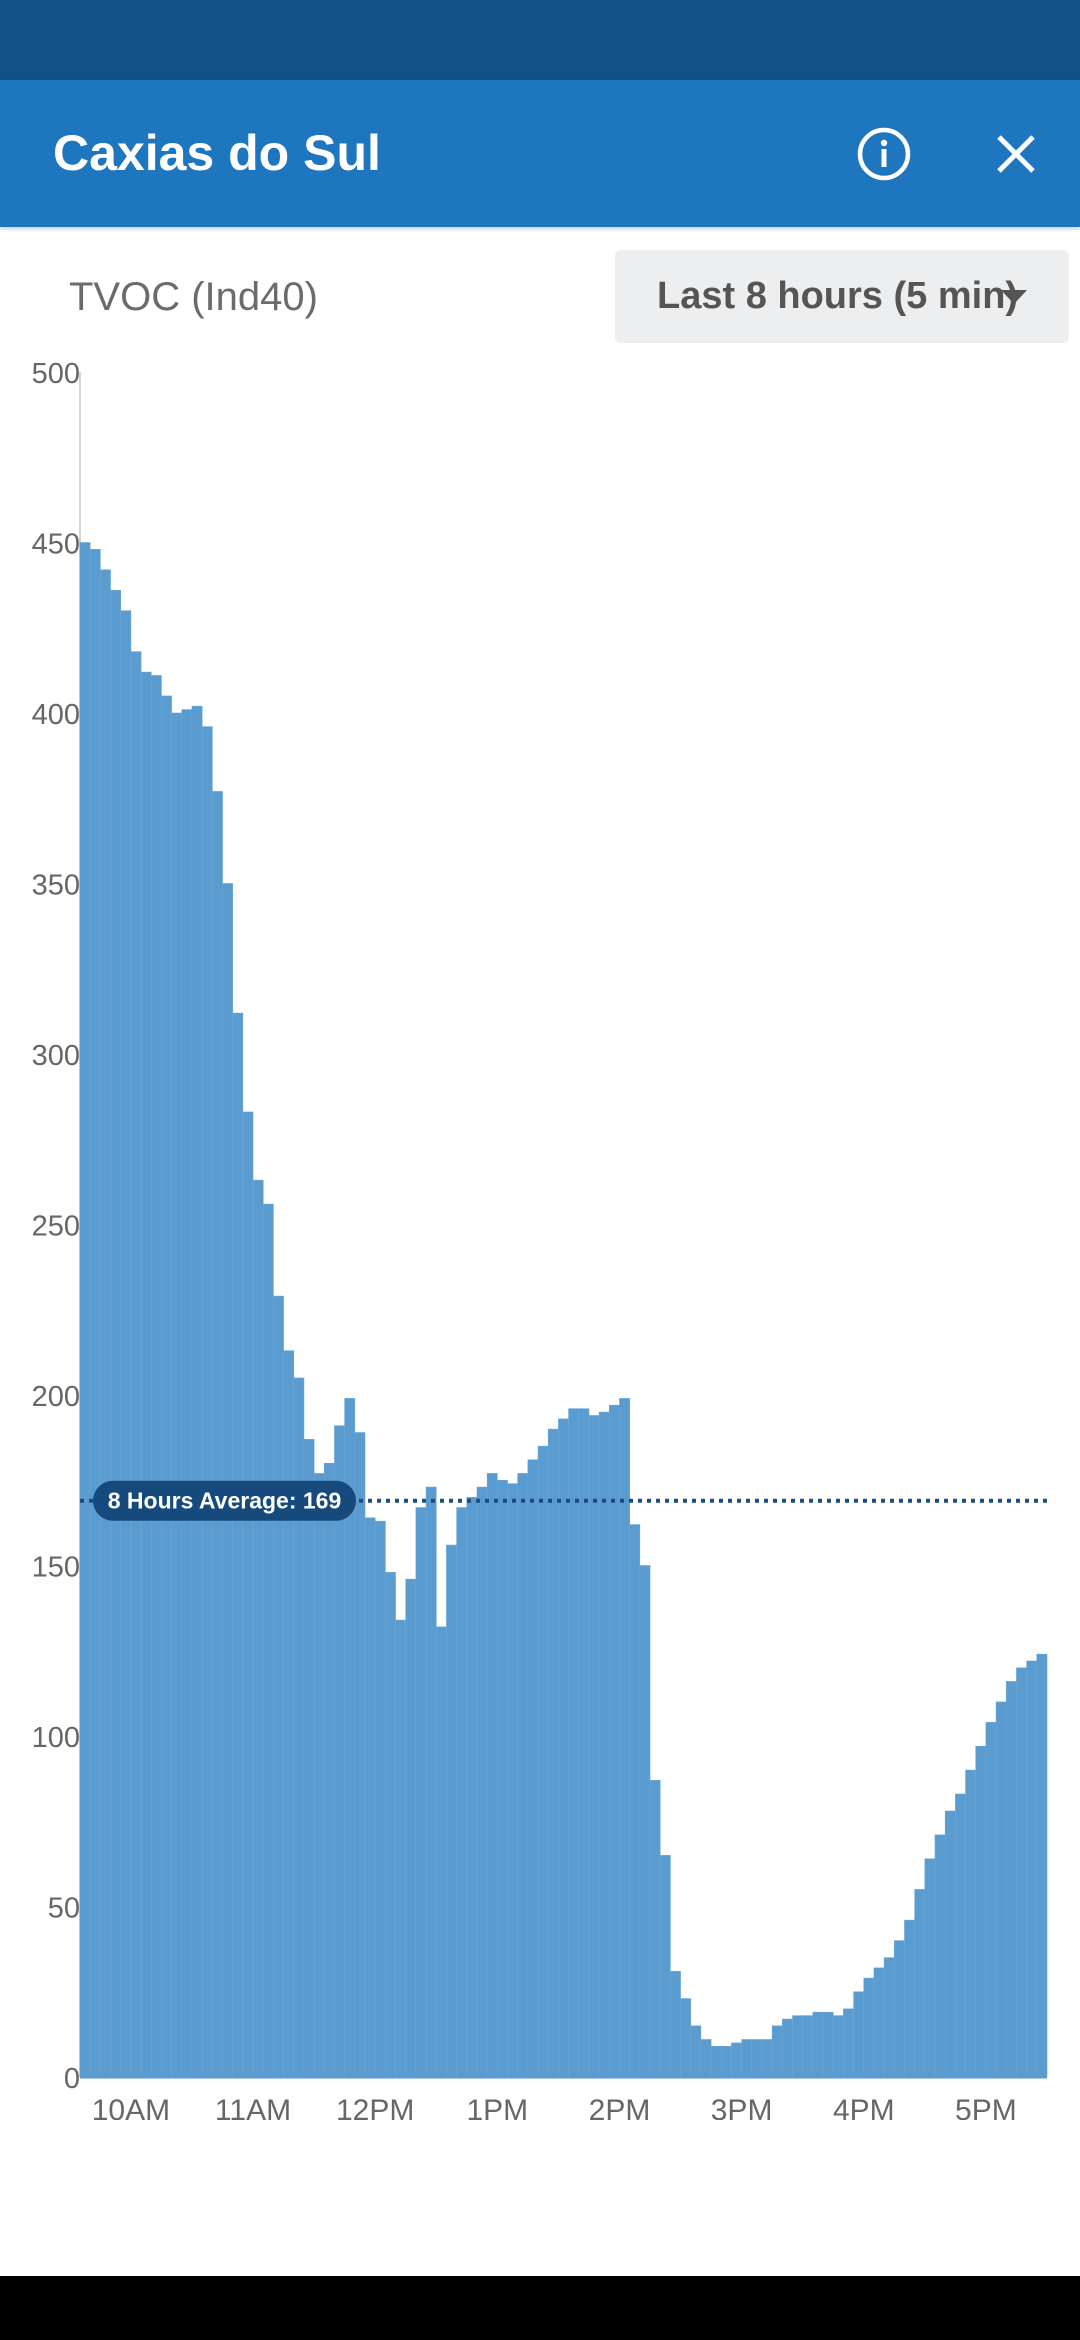 The height and width of the screenshot is (2340, 1080). I want to click on y-tick-label: 50, so click(64, 1909).